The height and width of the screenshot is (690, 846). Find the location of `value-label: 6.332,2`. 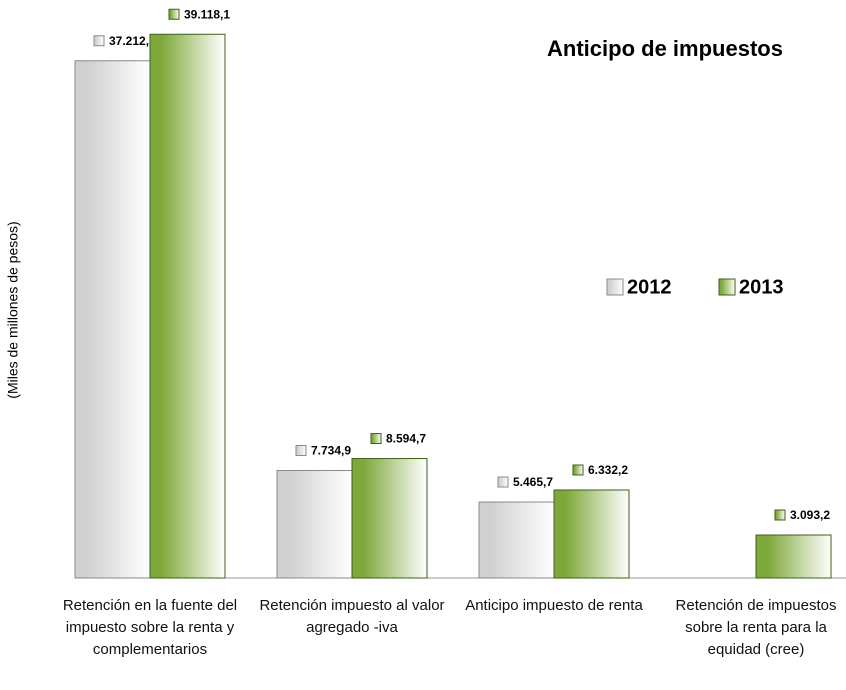

value-label: 6.332,2 is located at coordinates (608, 470).